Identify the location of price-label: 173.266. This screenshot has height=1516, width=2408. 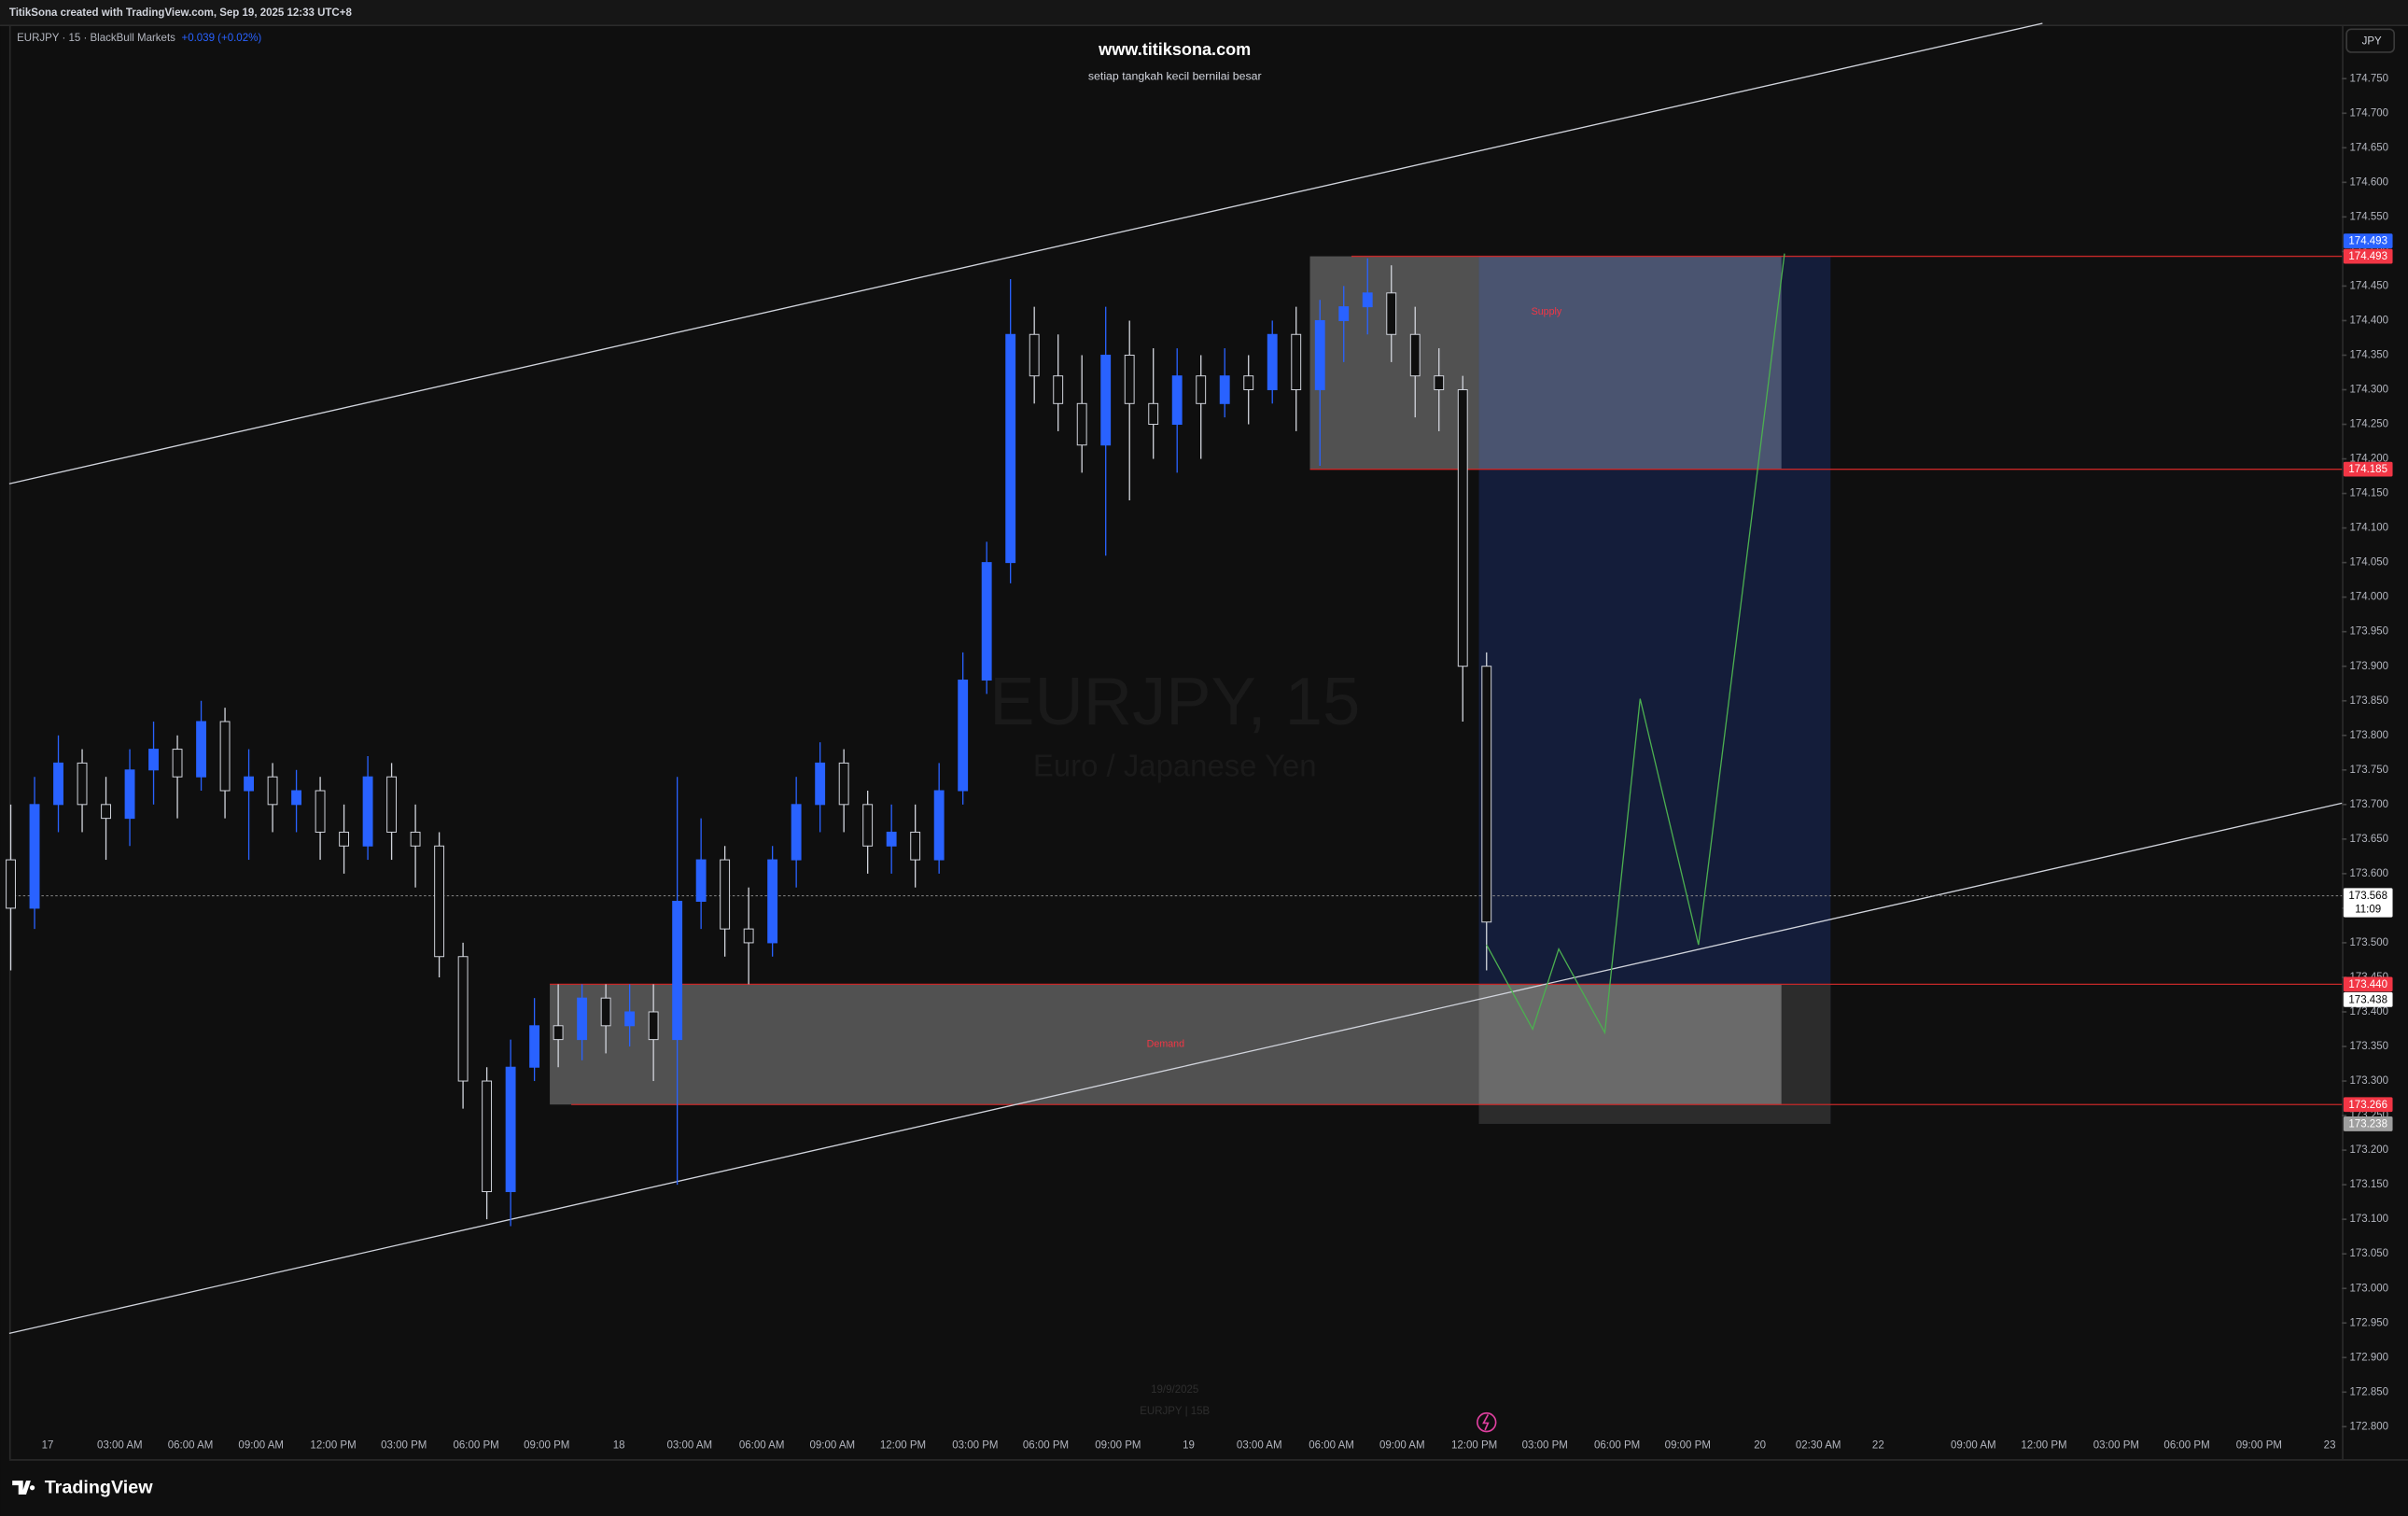
(2367, 1105).